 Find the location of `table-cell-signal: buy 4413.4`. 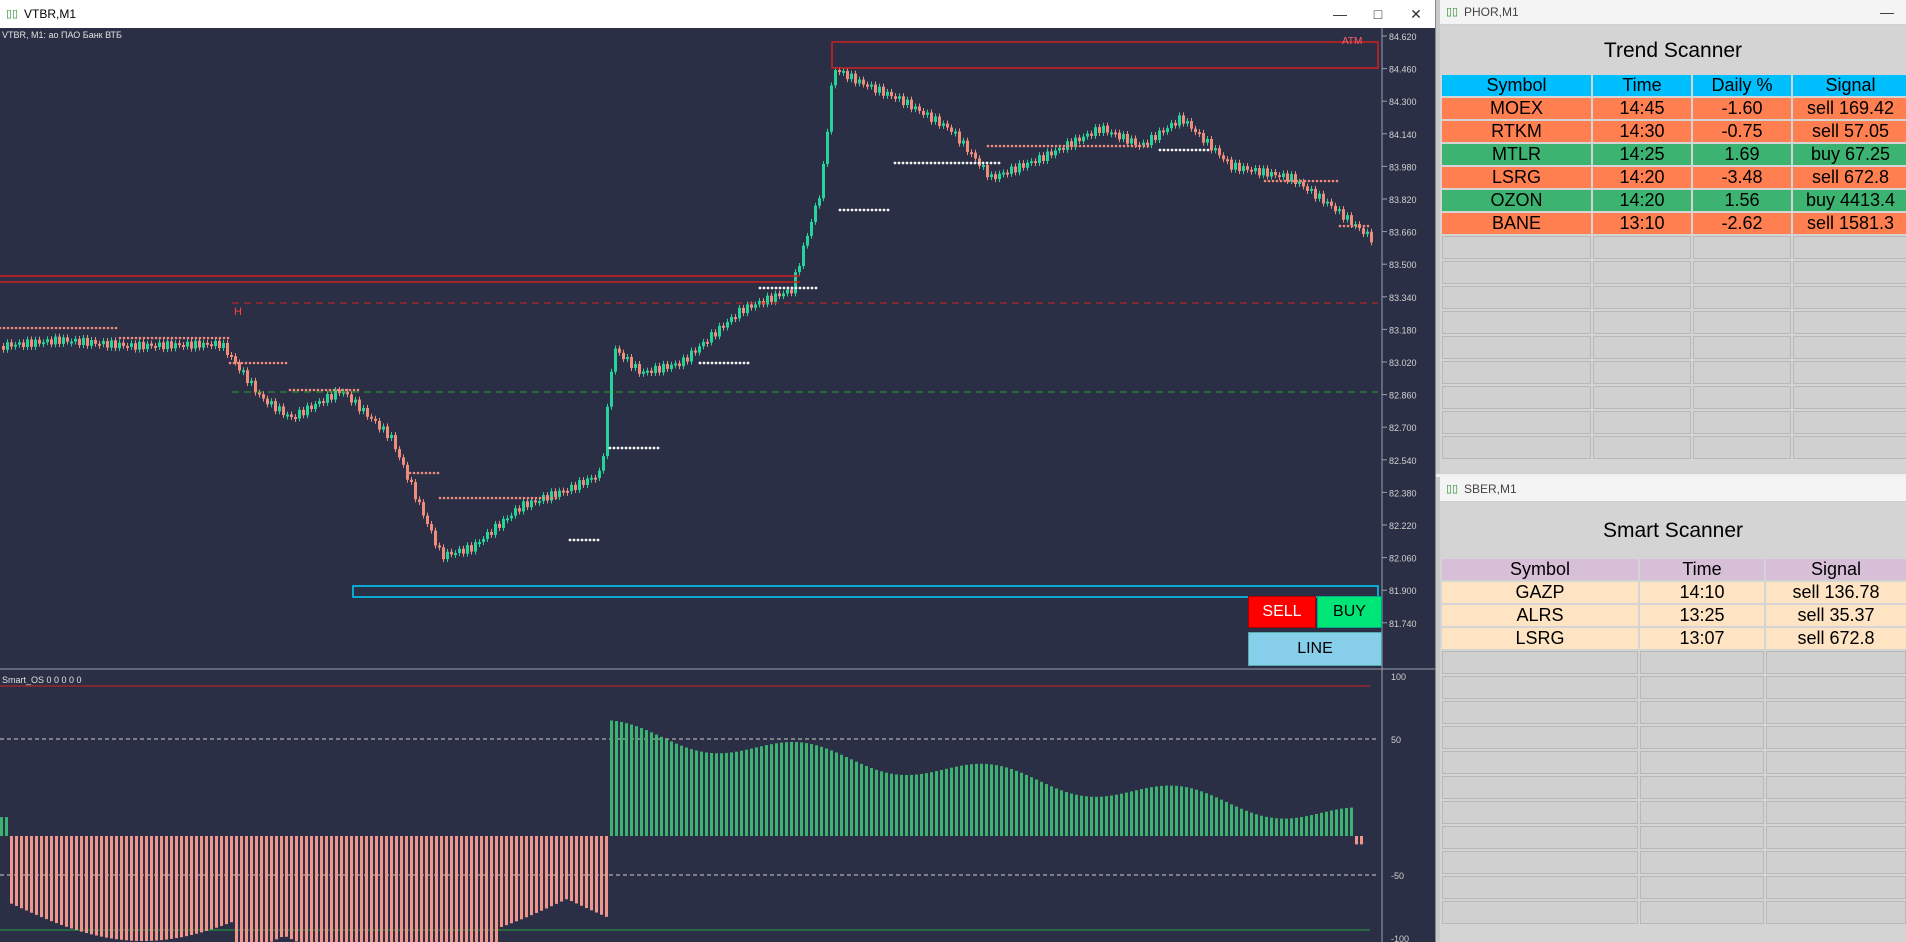

table-cell-signal: buy 4413.4 is located at coordinates (1849, 200).